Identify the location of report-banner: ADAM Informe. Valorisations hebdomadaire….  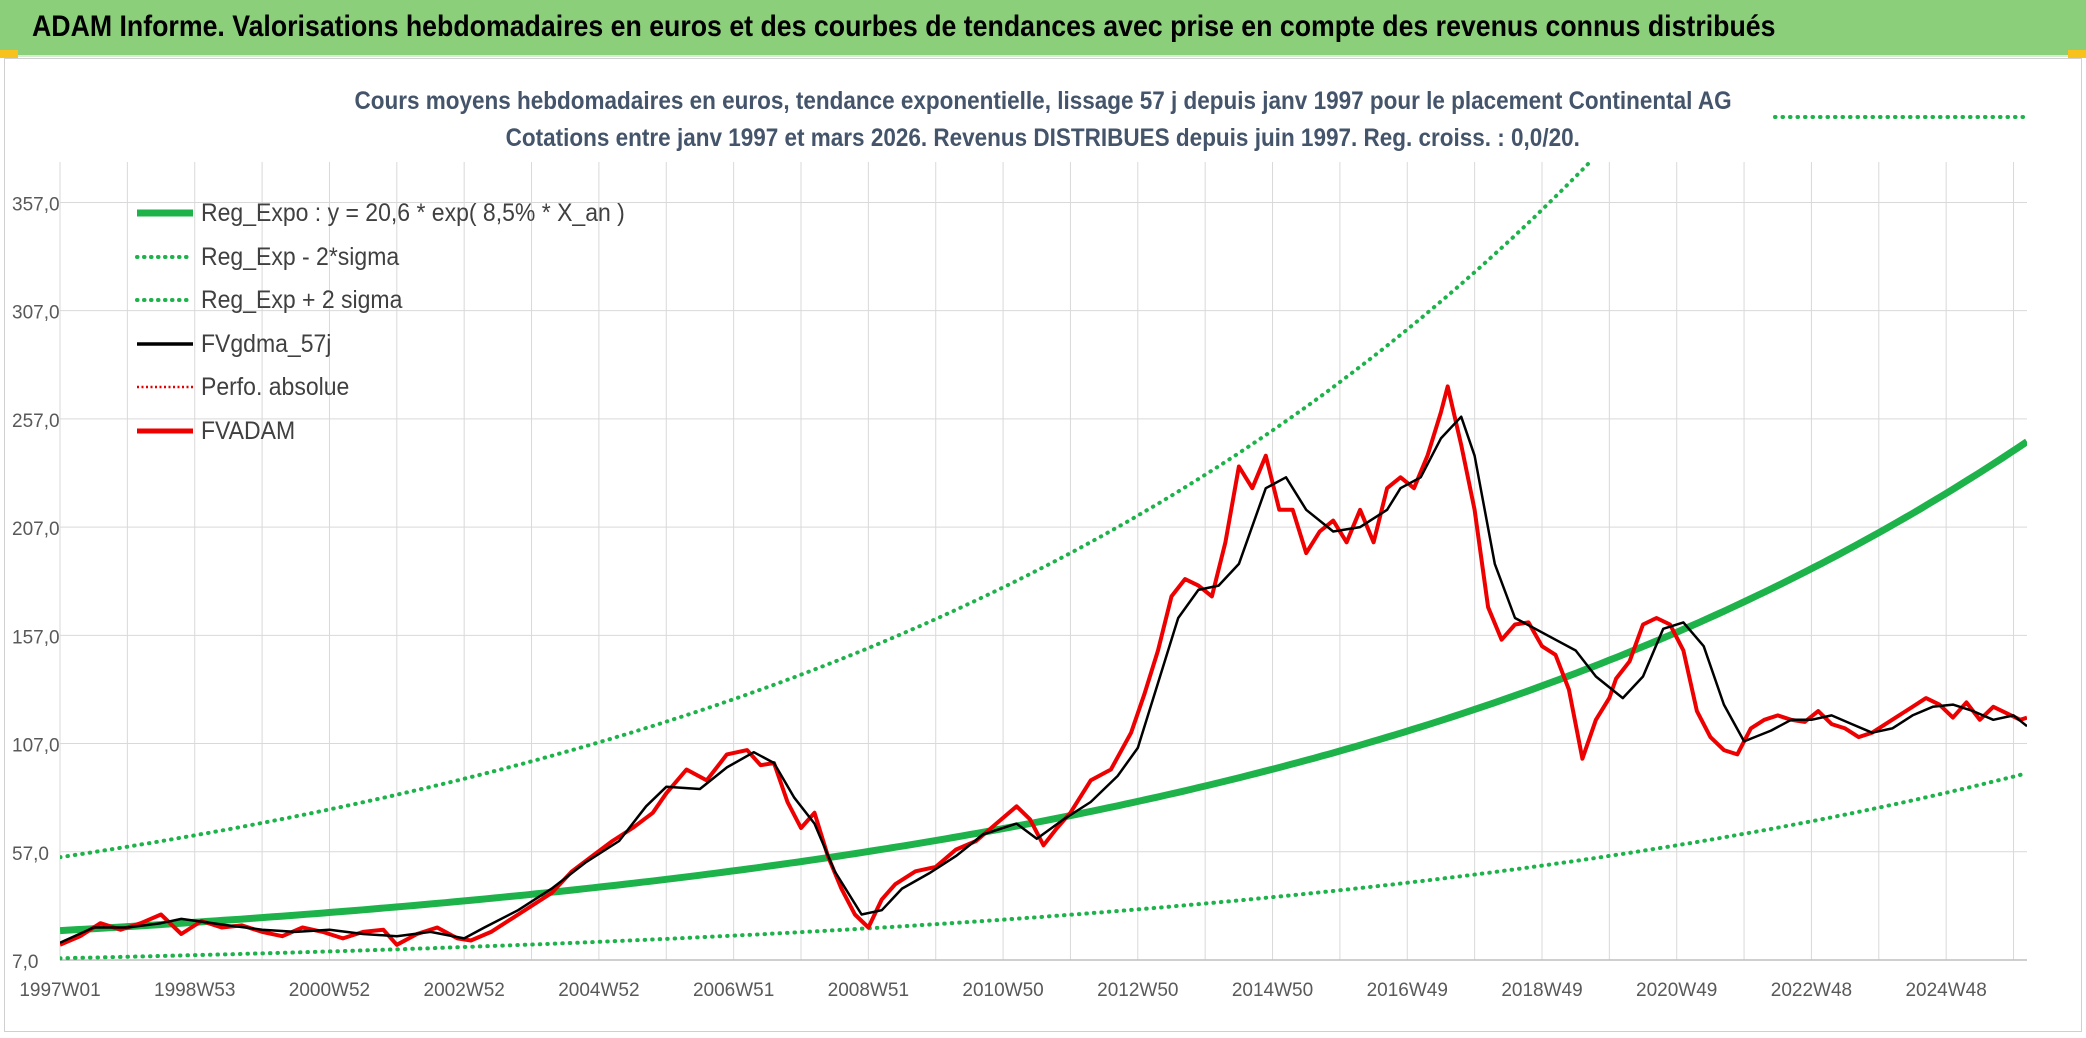
(1043, 28).